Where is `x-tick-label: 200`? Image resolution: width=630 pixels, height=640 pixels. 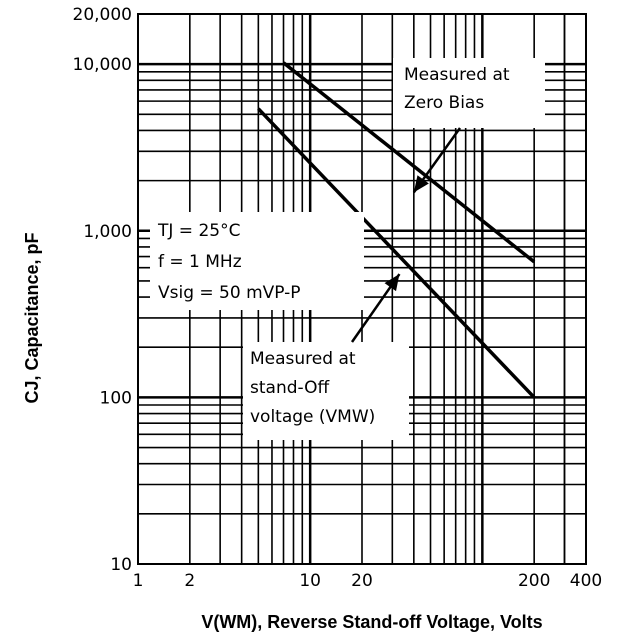 x-tick-label: 200 is located at coordinates (534, 581).